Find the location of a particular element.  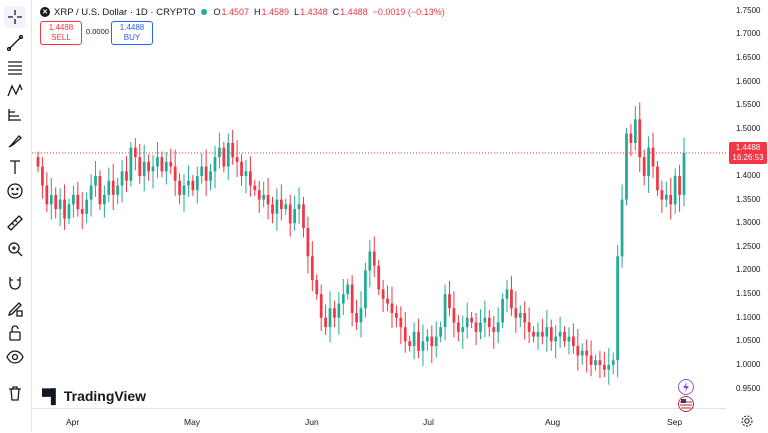

buy-button: 1.4488 BUY is located at coordinates (132, 33).